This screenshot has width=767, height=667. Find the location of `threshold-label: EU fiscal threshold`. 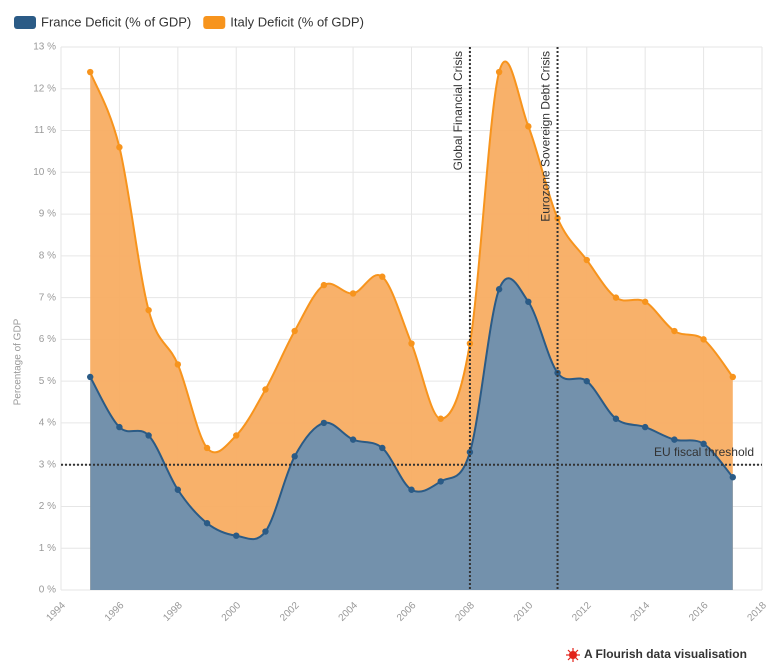

threshold-label: EU fiscal threshold is located at coordinates (704, 452).